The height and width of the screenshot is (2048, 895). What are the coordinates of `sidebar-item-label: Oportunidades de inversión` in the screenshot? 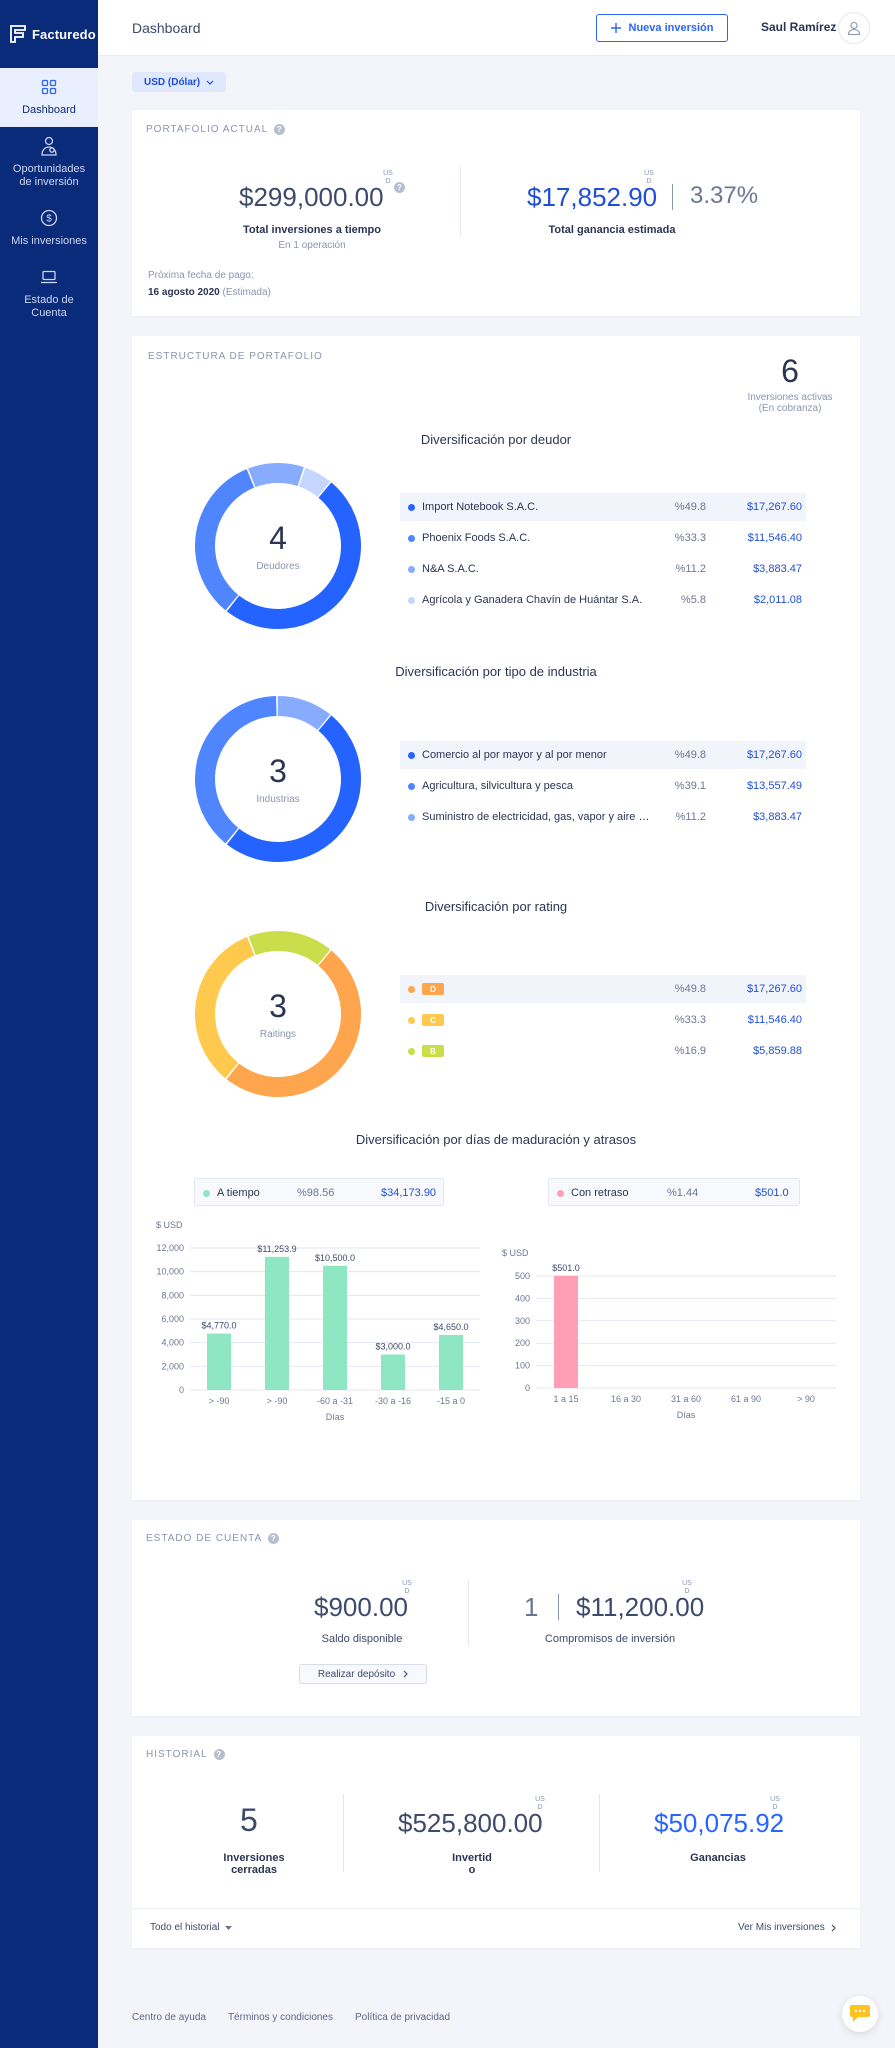 It's located at (49, 175).